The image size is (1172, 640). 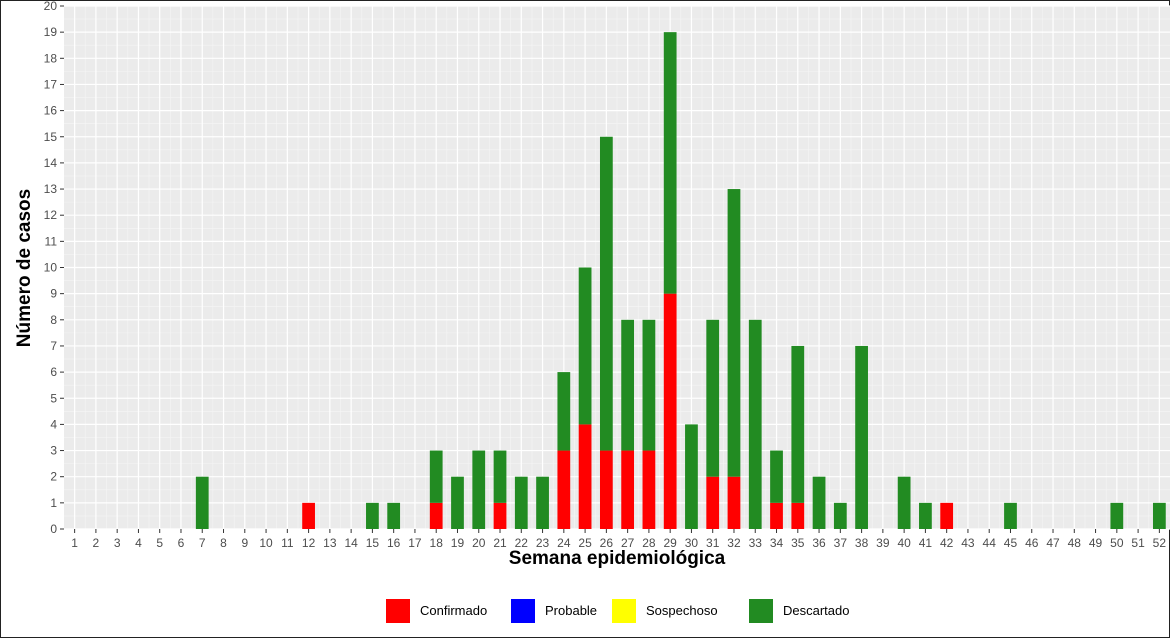 What do you see at coordinates (523, 611) in the screenshot?
I see `legend-key-probable` at bounding box center [523, 611].